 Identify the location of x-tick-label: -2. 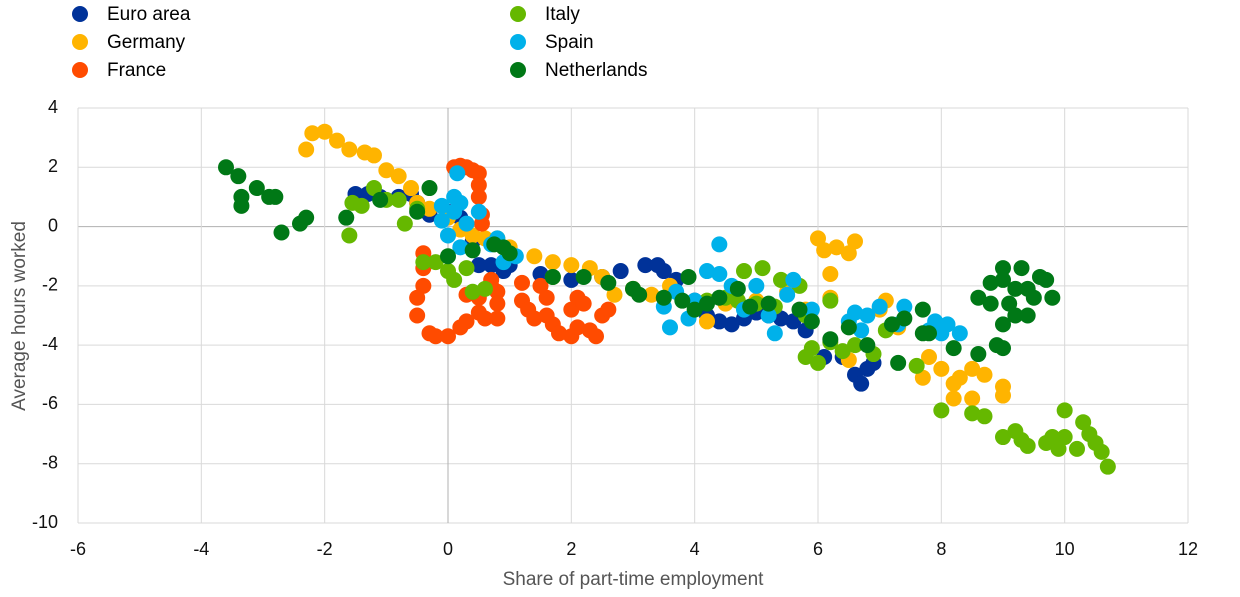
(325, 549).